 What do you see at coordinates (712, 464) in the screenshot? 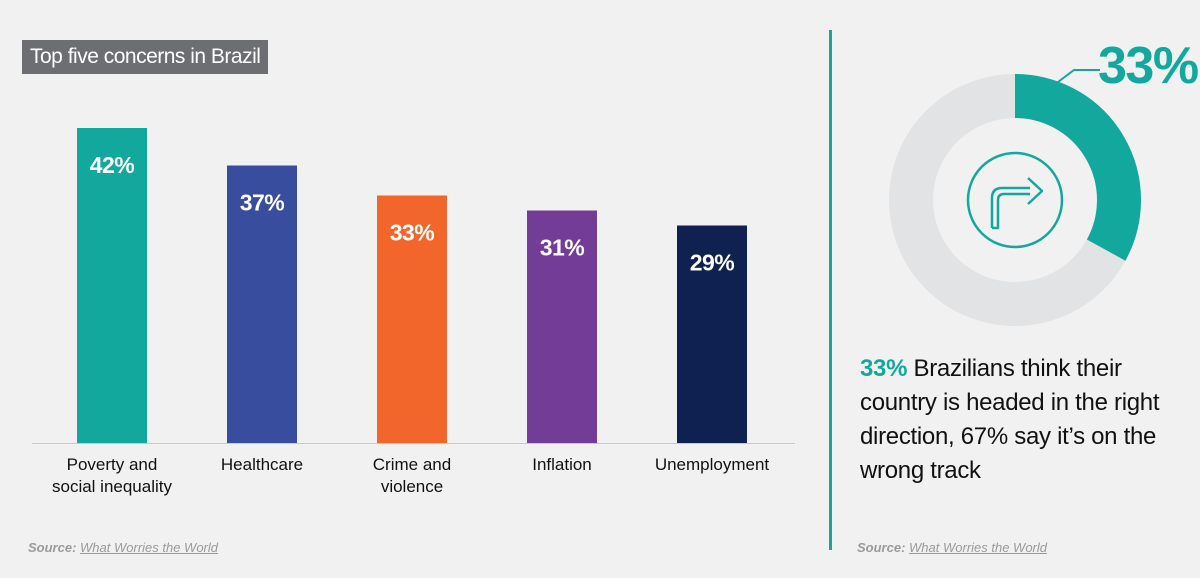
I see `category-label: Unemployment` at bounding box center [712, 464].